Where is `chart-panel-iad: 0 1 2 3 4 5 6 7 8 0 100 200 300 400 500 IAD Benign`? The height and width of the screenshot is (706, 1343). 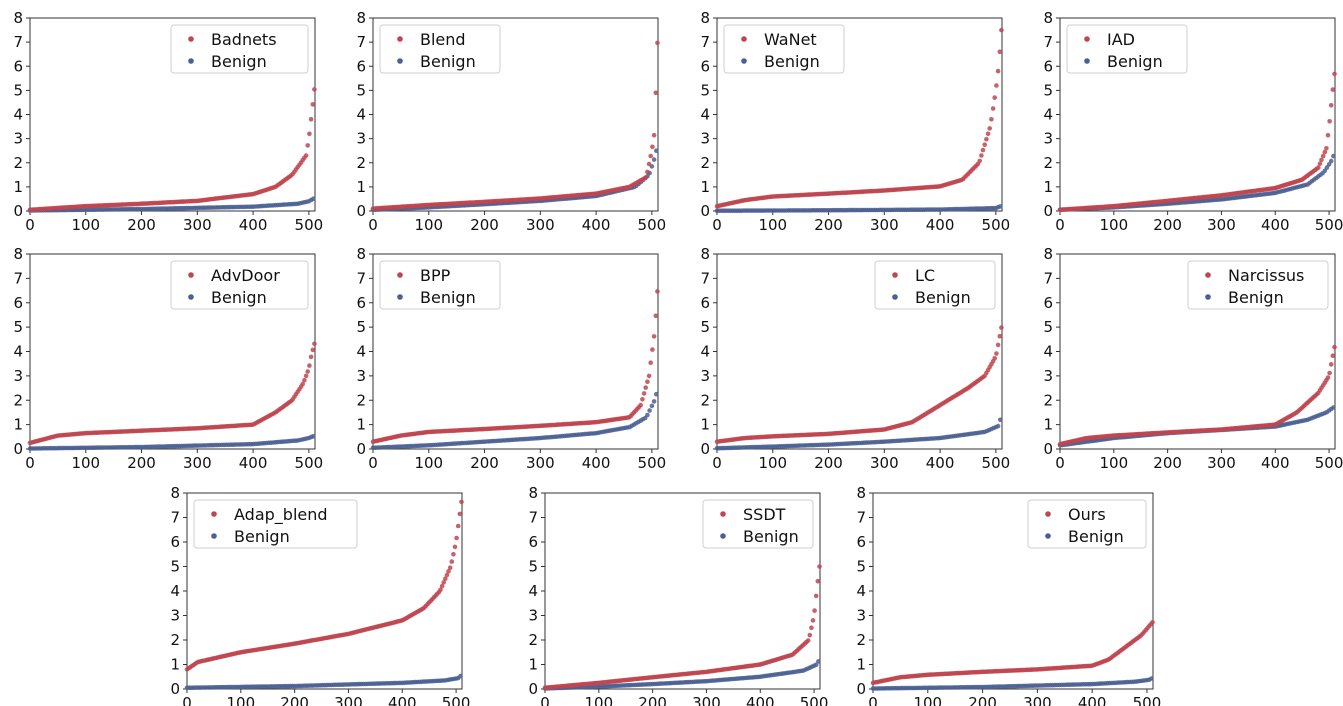 chart-panel-iad: 0 1 2 3 4 5 6 7 8 0 100 200 300 400 500 IAD Benign is located at coordinates (1193, 121).